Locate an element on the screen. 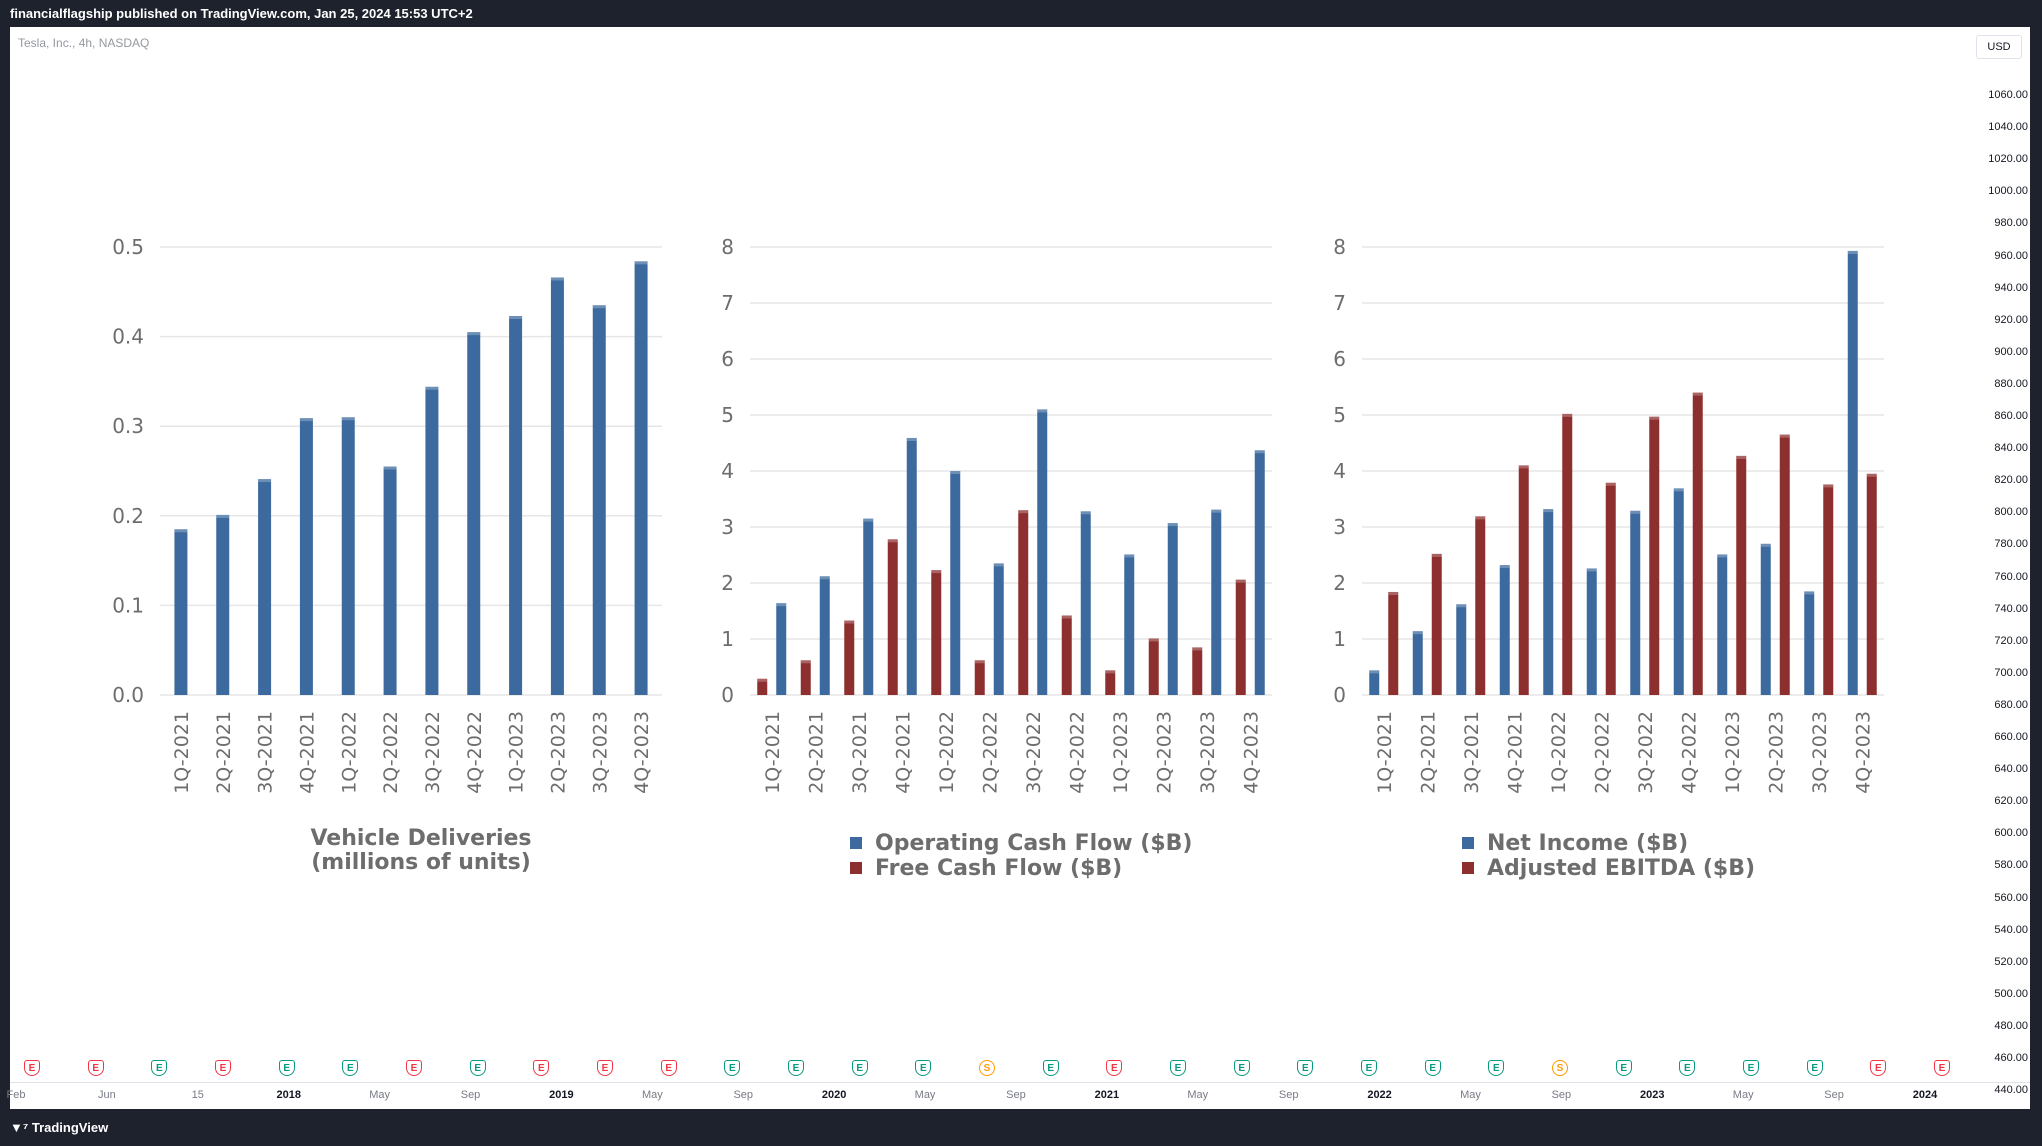  price-label: 700.00 is located at coordinates (2011, 672).